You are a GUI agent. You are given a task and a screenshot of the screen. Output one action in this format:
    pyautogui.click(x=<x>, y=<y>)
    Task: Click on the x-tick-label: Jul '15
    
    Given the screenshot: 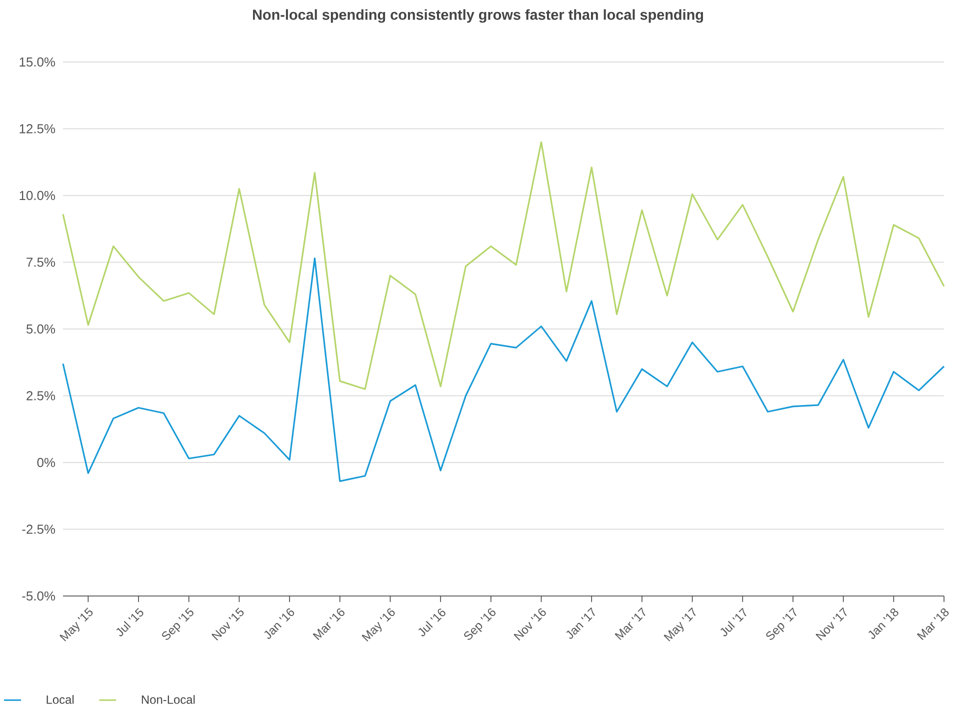 What is the action you would take?
    pyautogui.click(x=130, y=622)
    